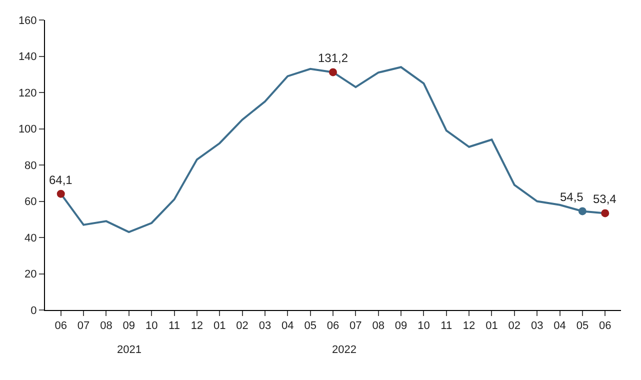 Image resolution: width=641 pixels, height=380 pixels. I want to click on data-label: 54,5, so click(572, 197).